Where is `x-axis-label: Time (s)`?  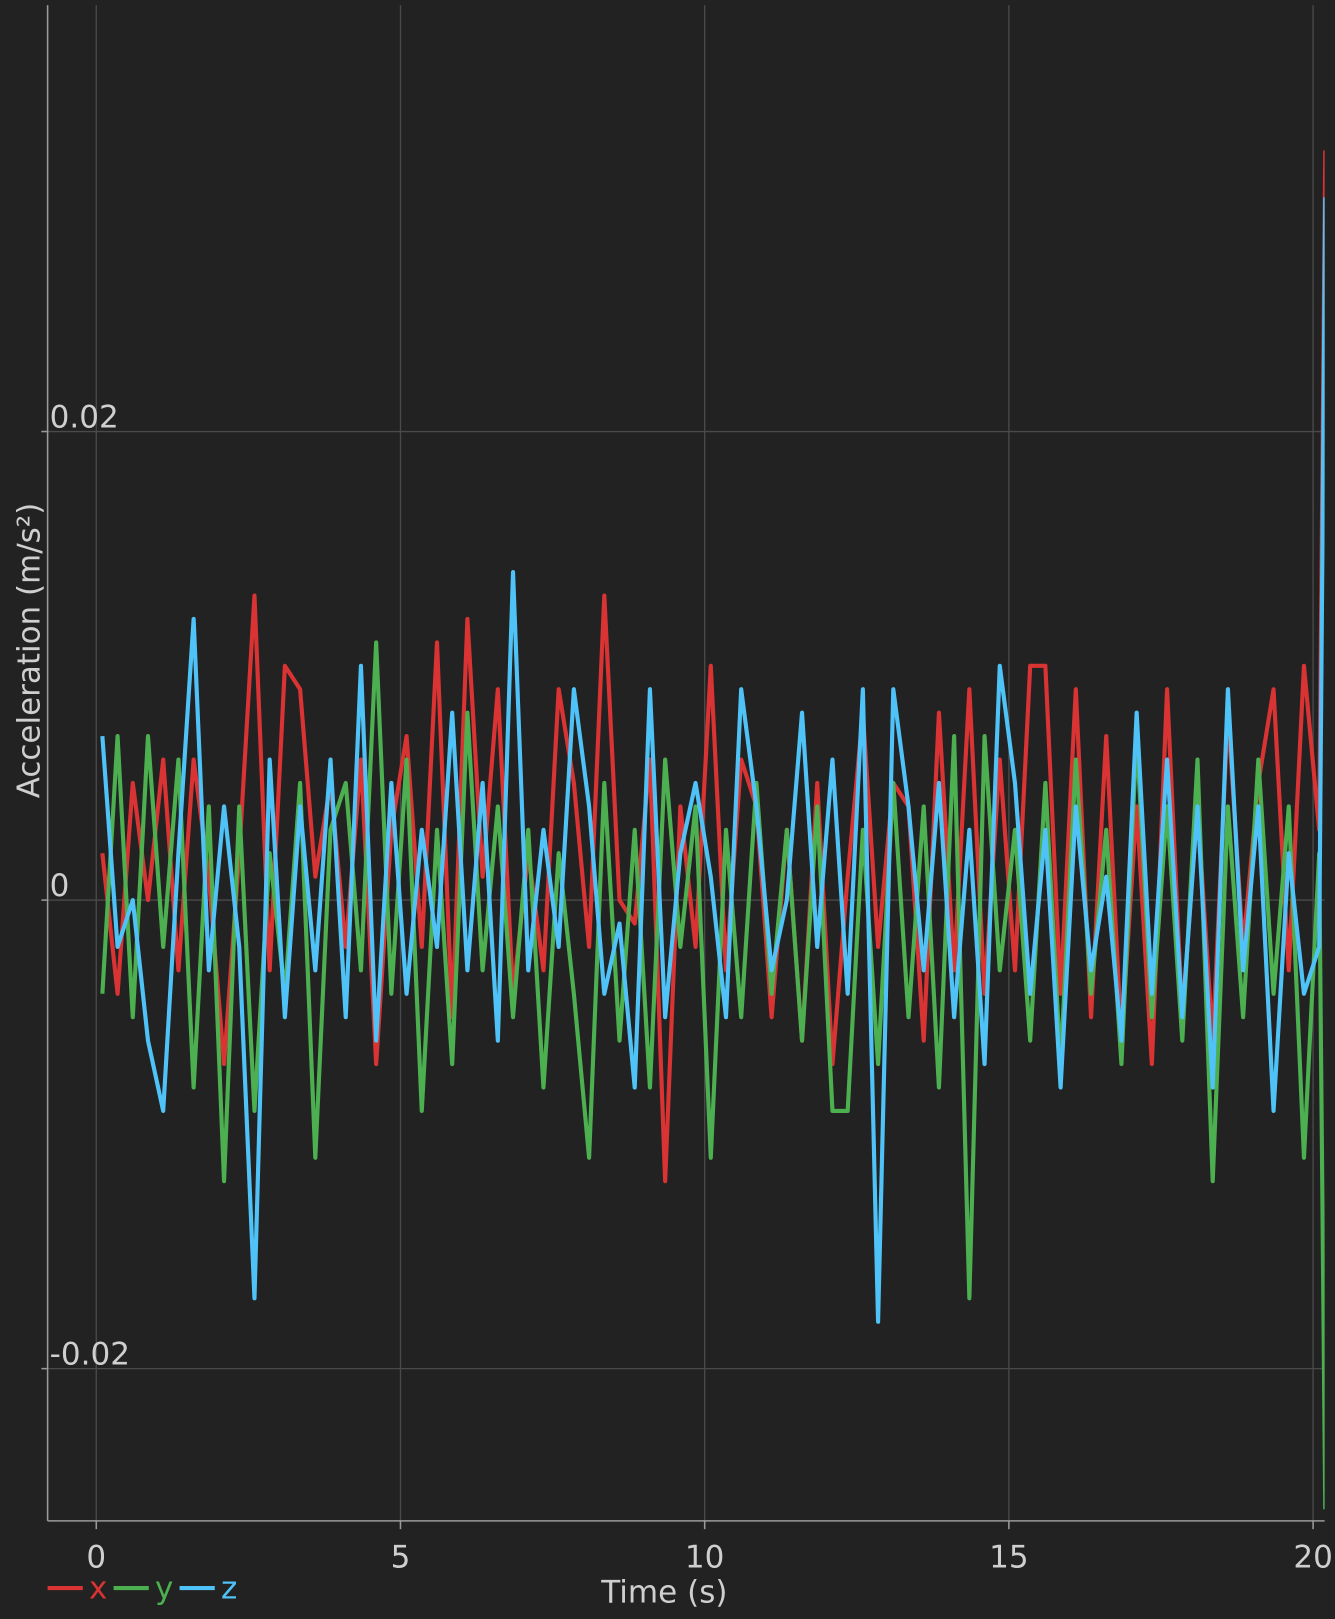
x-axis-label: Time (s) is located at coordinates (663, 1593).